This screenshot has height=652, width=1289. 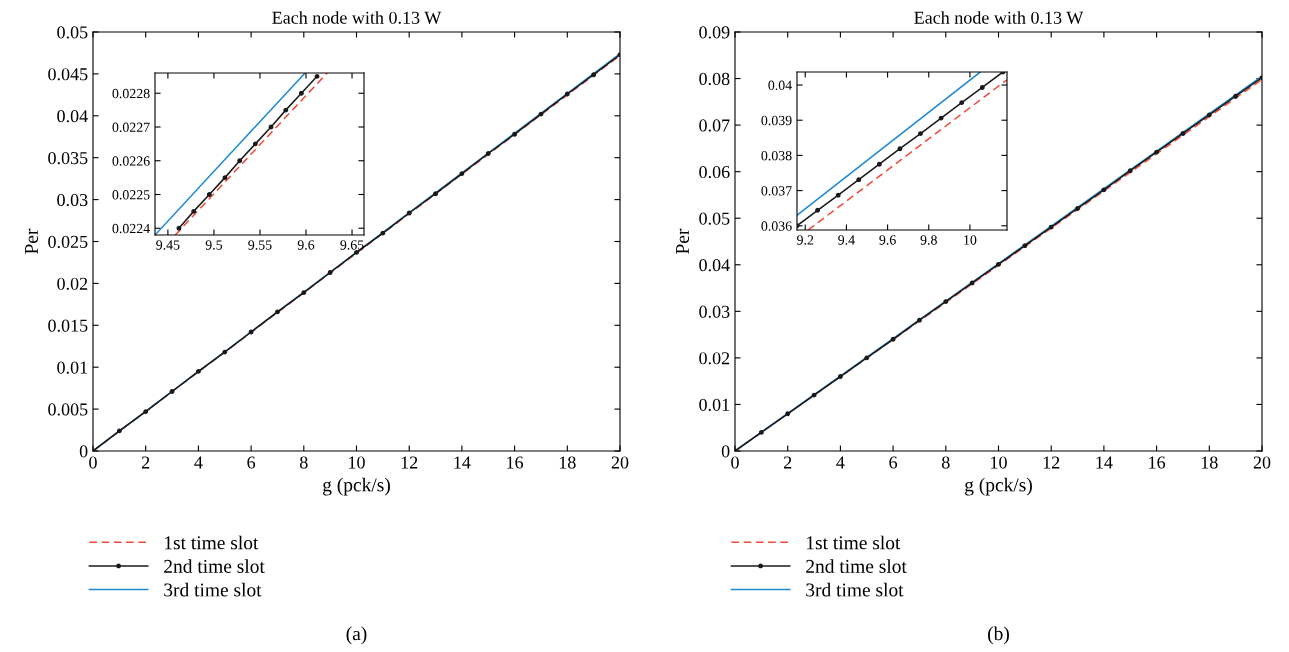 What do you see at coordinates (776, 155) in the screenshot?
I see `y-tick-label: 0.038` at bounding box center [776, 155].